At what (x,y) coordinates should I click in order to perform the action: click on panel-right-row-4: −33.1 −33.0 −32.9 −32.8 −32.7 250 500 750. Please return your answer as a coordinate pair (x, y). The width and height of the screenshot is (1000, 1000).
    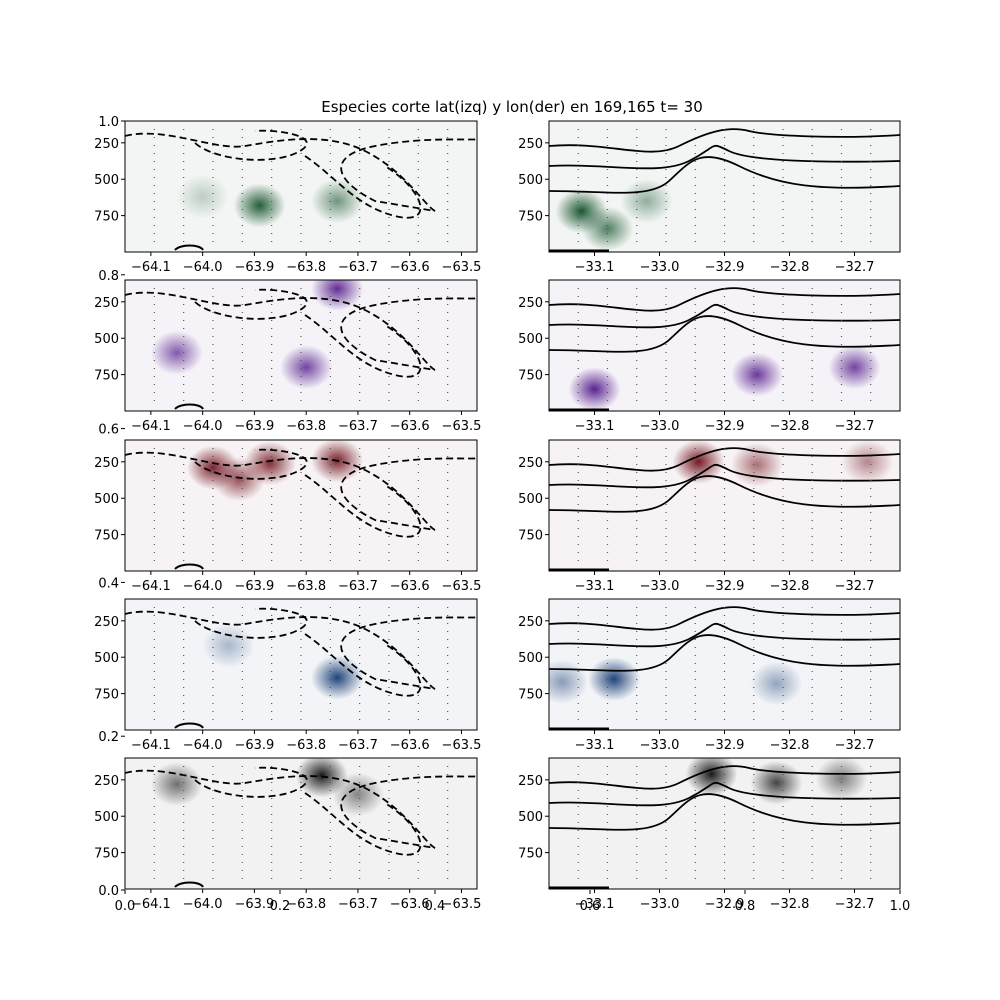
    Looking at the image, I should click on (709, 676).